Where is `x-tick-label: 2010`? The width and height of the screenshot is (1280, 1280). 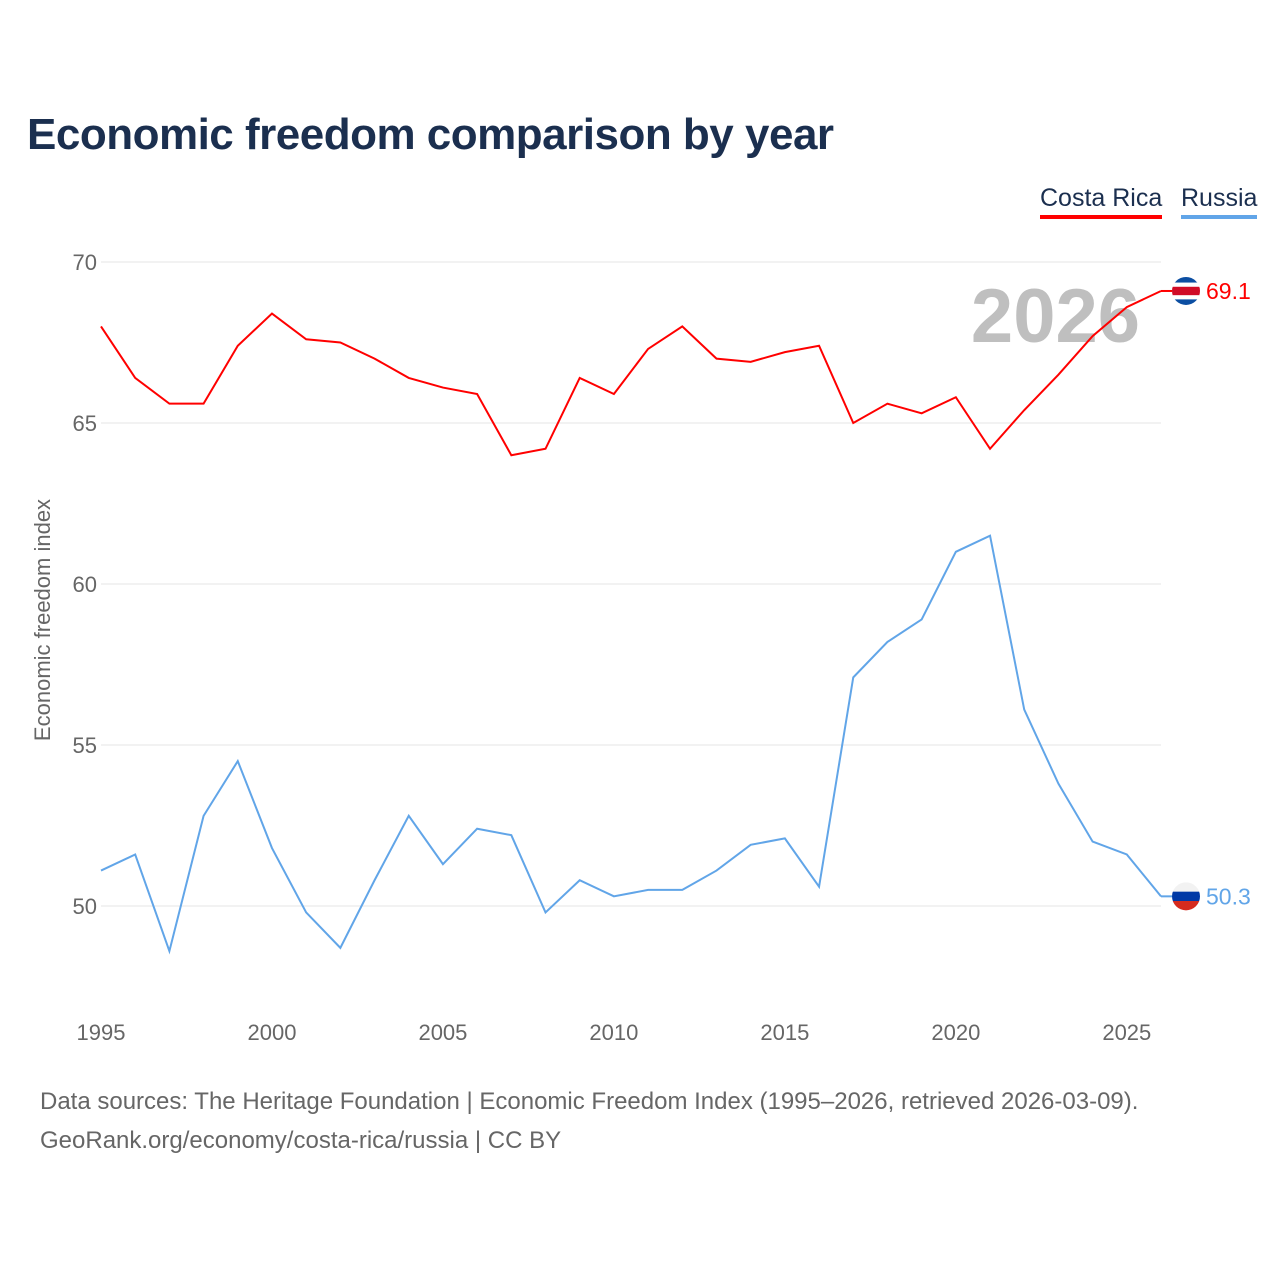 x-tick-label: 2010 is located at coordinates (613, 1032).